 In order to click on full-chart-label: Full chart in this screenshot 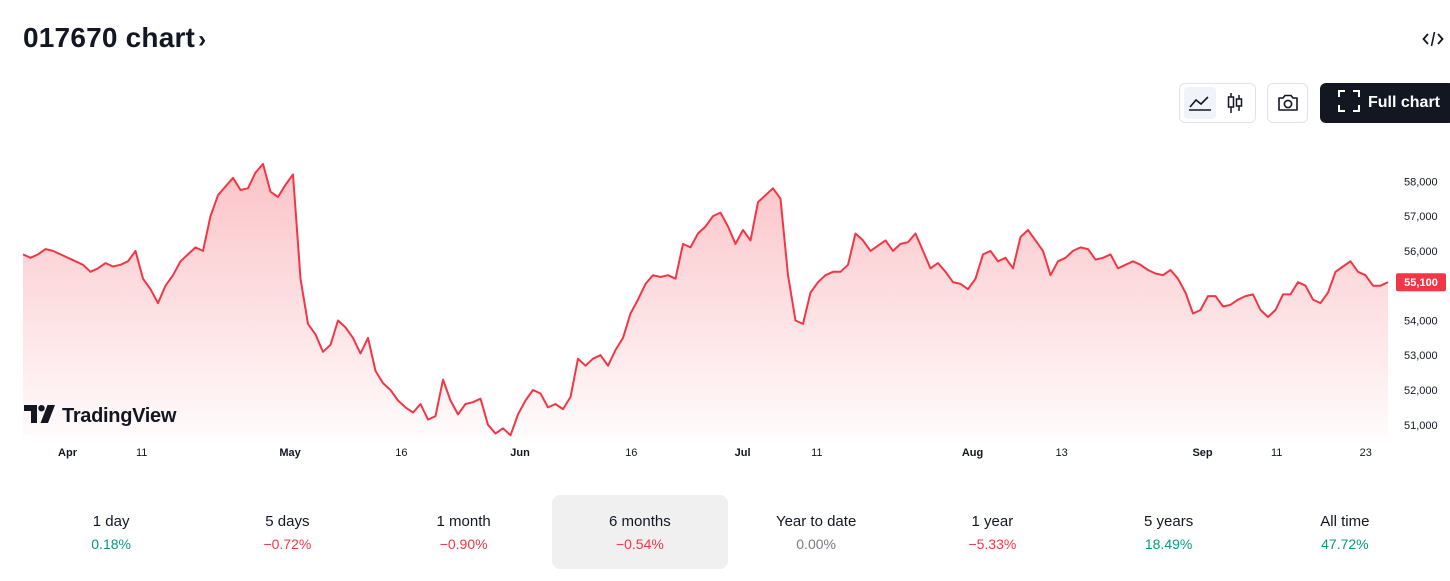, I will do `click(1404, 102)`.